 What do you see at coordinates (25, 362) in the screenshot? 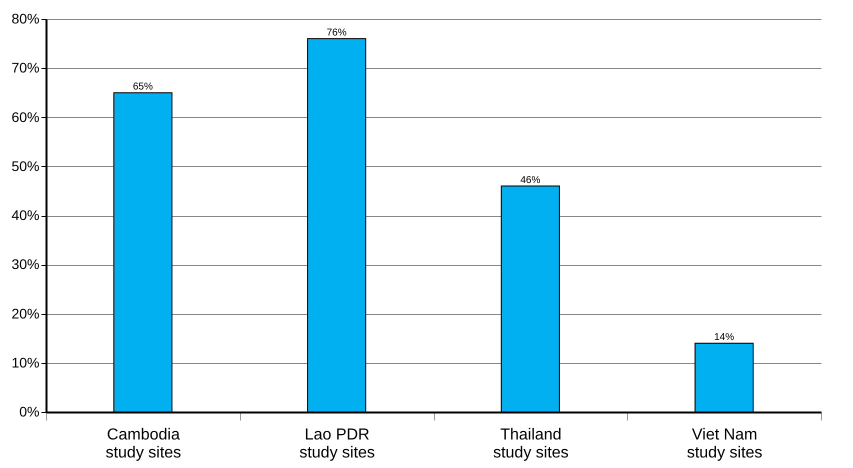
I see `y-tick-label: 10%` at bounding box center [25, 362].